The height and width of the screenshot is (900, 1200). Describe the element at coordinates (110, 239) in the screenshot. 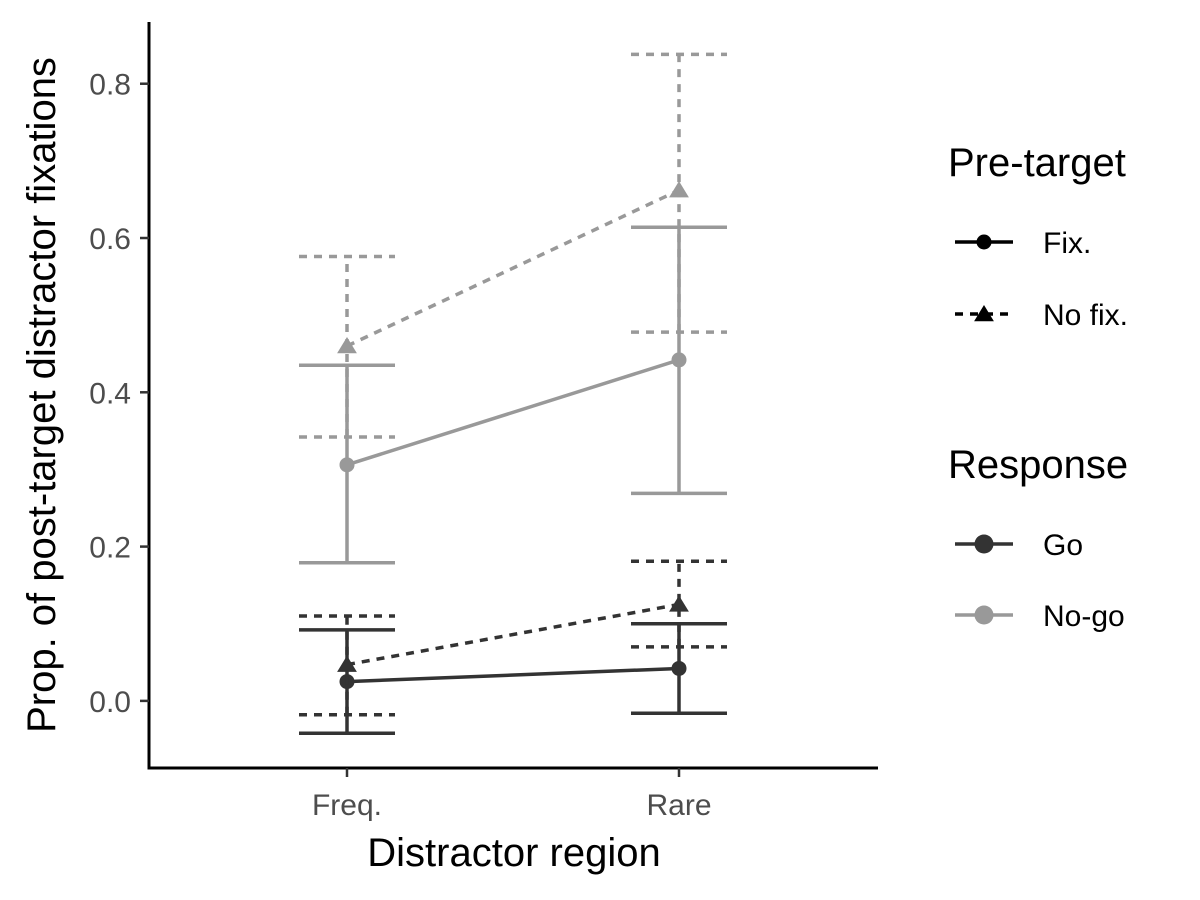

I see `y-tick-label: 0.6` at that location.